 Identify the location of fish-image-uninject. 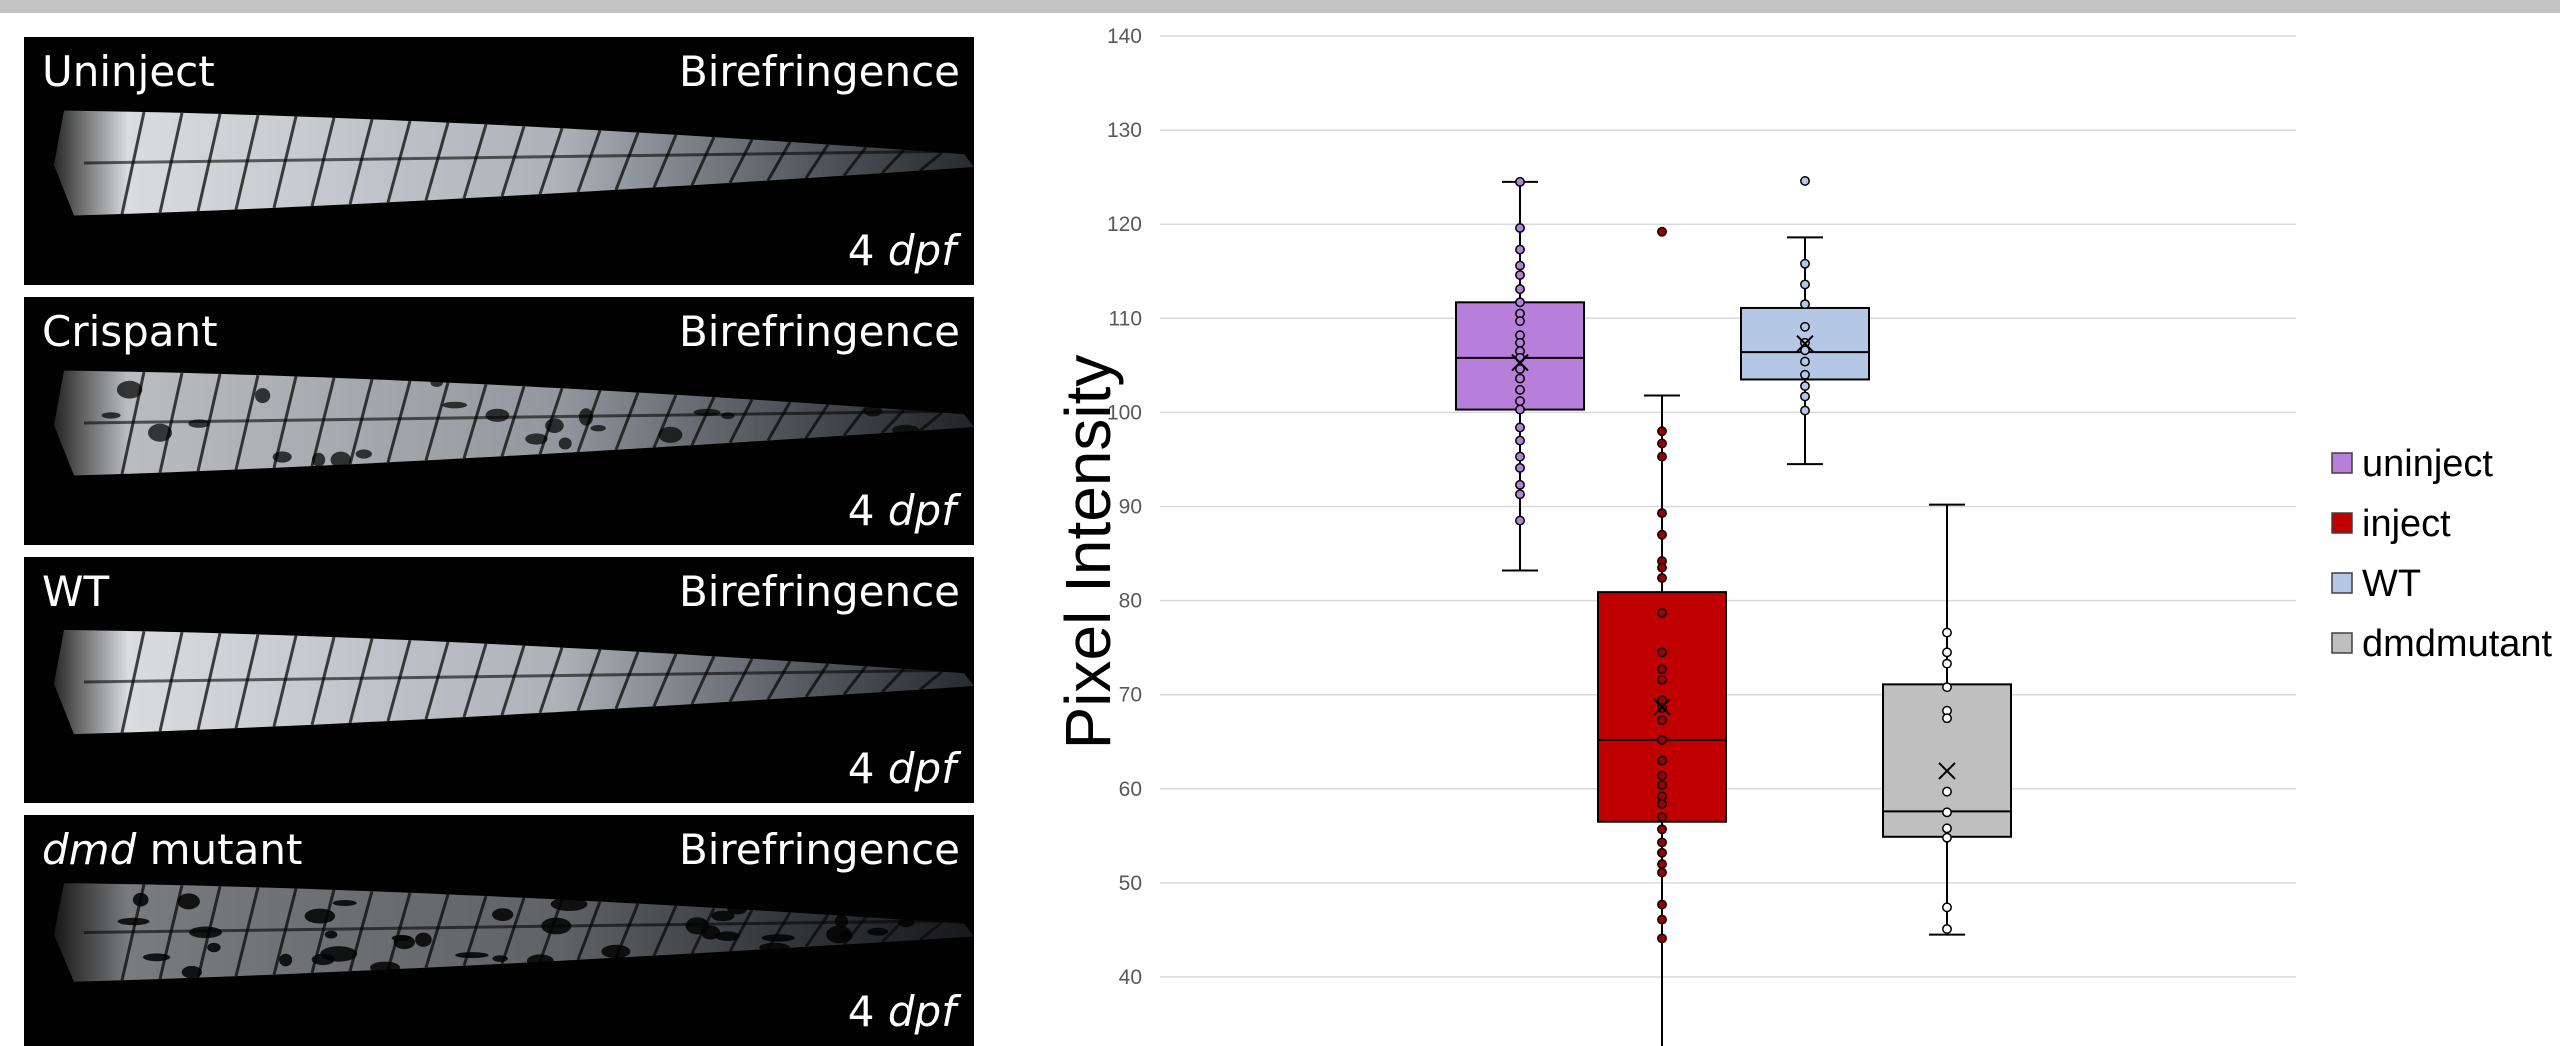
(514, 163).